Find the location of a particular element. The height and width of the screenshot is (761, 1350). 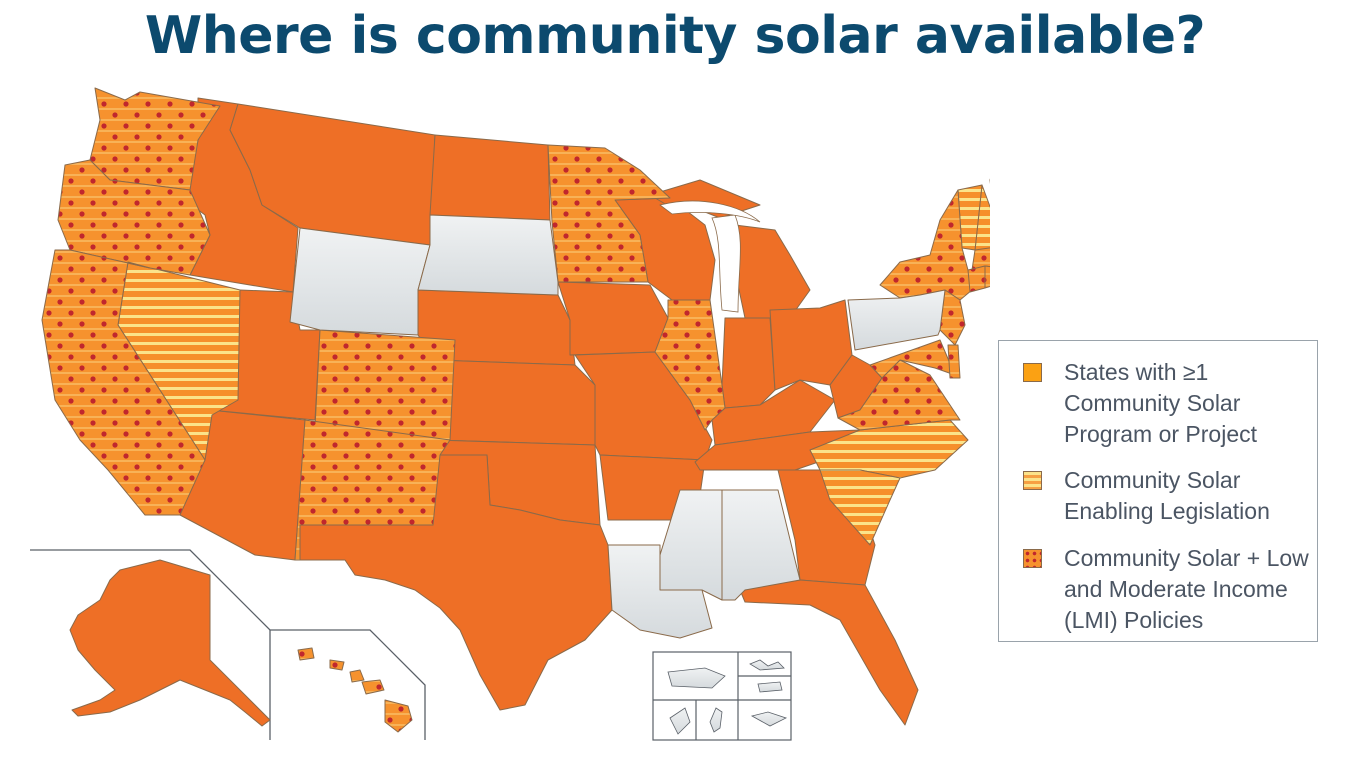

legend-item-legislation: Community Solar Enabling Legislation is located at coordinates (1168, 496).